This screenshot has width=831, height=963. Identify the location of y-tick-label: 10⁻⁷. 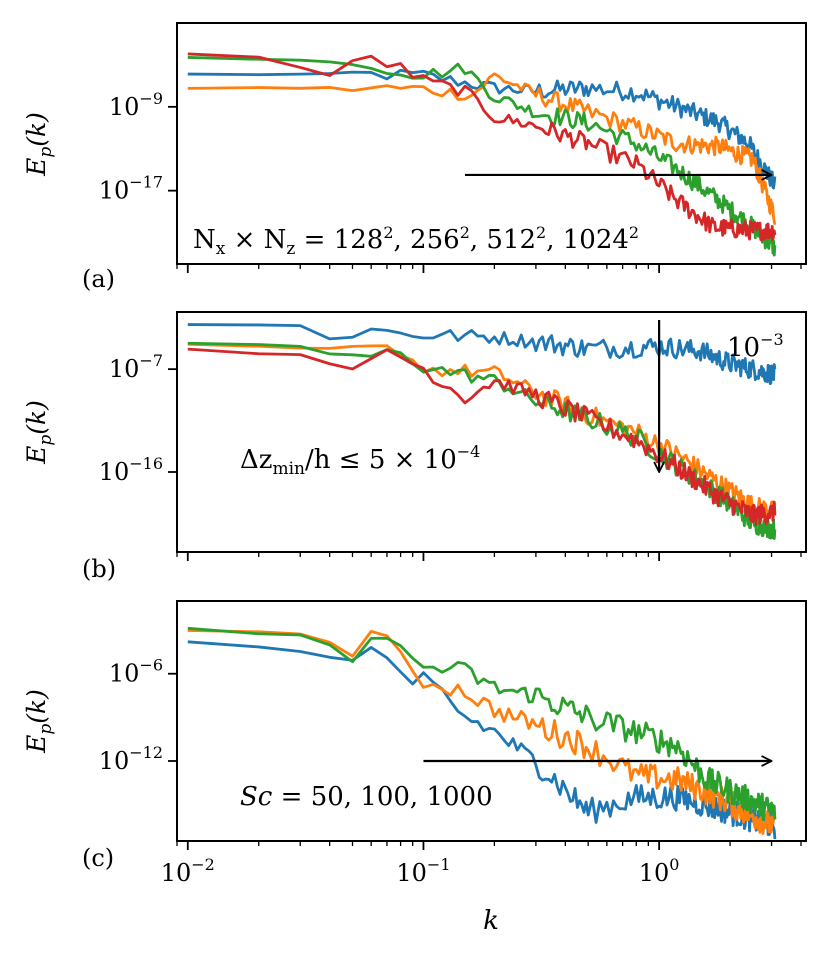
(136, 367).